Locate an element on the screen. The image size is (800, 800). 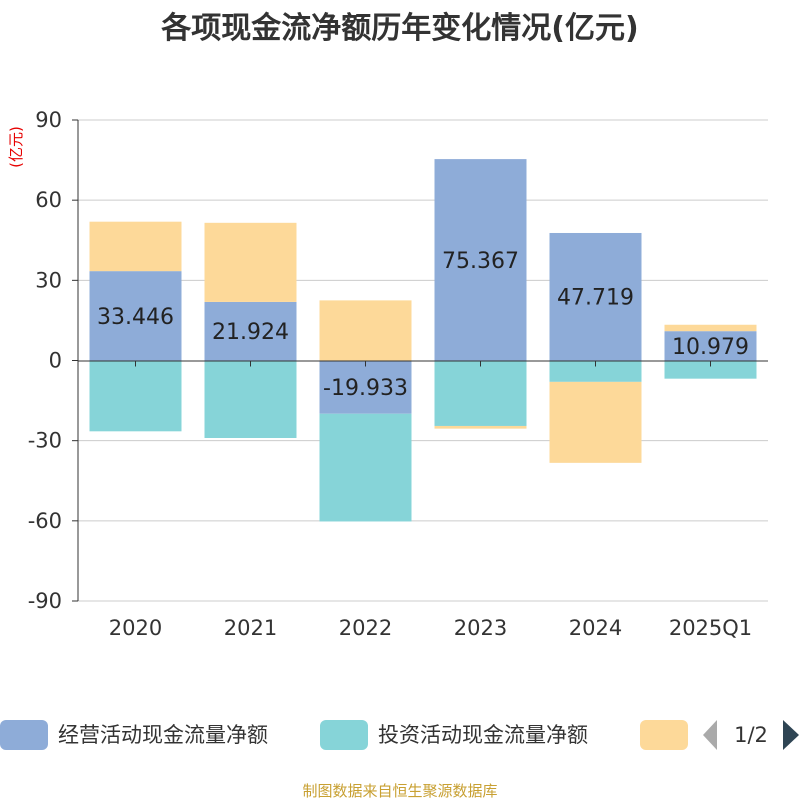
y-tick-label: -90 is located at coordinates (45, 601).